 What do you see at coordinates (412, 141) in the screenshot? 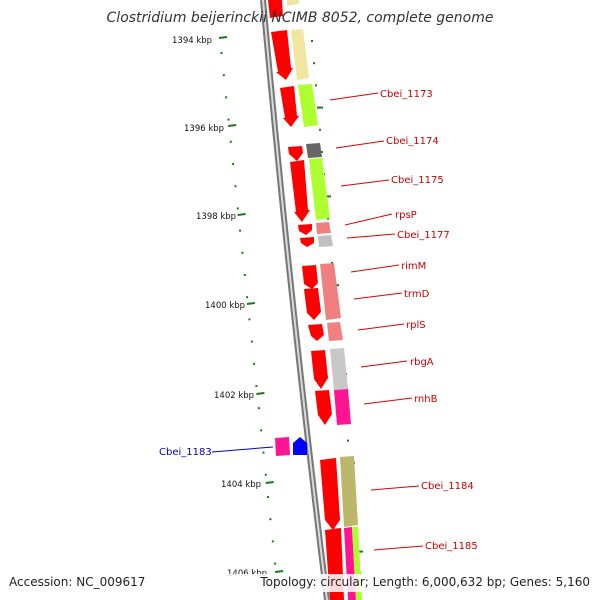
I see `gene-label: Cbei_1174` at bounding box center [412, 141].